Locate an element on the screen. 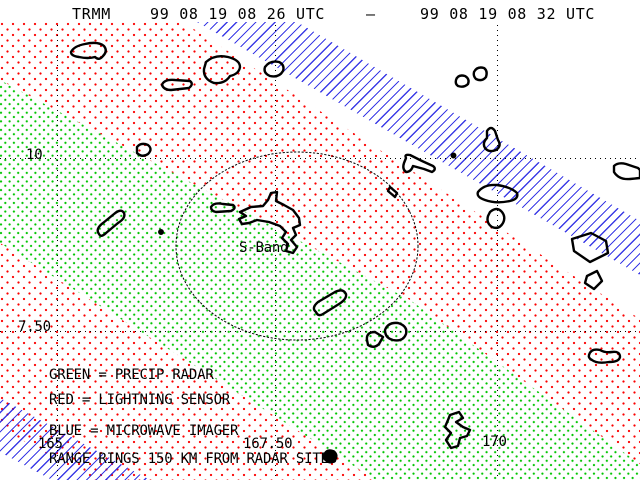  legend-precip-radar: GREEN = PRECIP RADAR is located at coordinates (131, 375).